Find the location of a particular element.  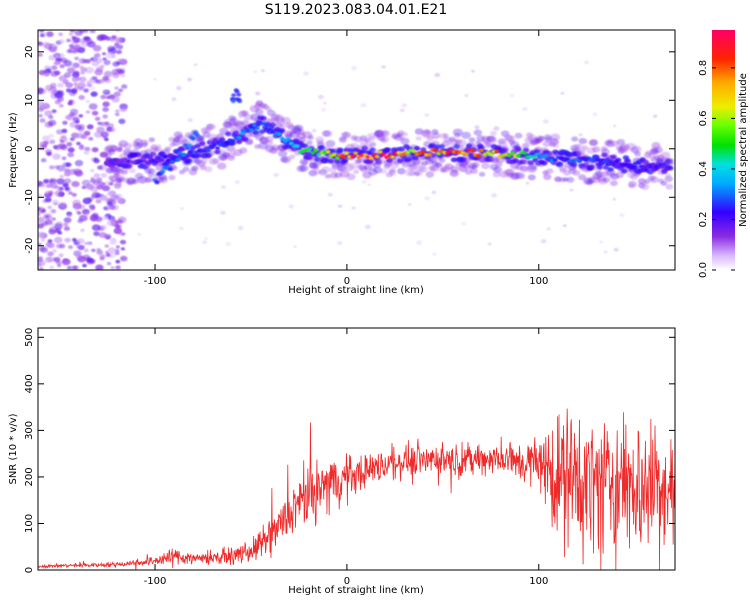

colorbar-ticks: 0.0 0.2 0.4 0.6 0.8 is located at coordinates (716, 169).